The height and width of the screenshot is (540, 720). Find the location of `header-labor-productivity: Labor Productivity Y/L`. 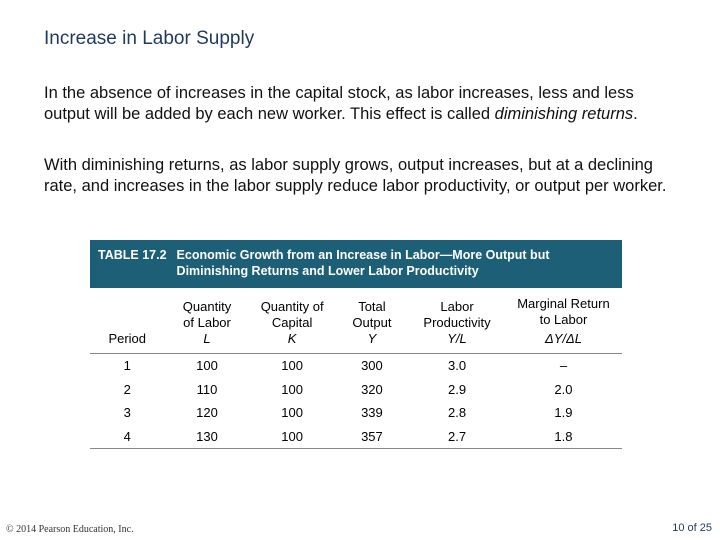

header-labor-productivity: Labor Productivity Y/L is located at coordinates (457, 323).